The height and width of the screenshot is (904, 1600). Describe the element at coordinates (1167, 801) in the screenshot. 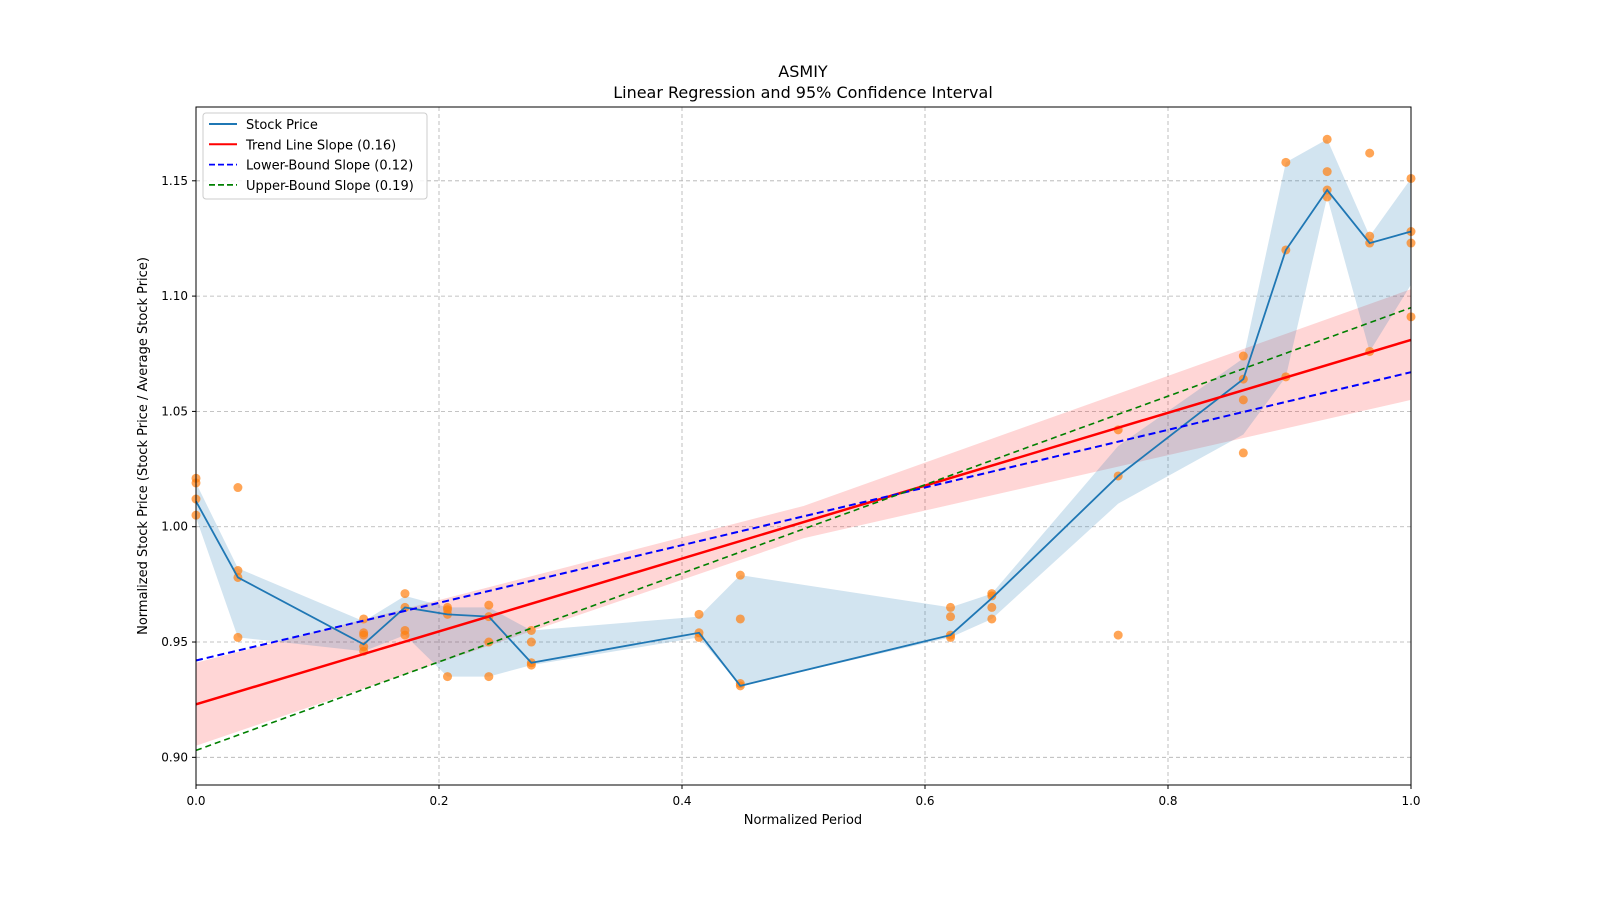

I see `x-tick-label: 0.8` at that location.